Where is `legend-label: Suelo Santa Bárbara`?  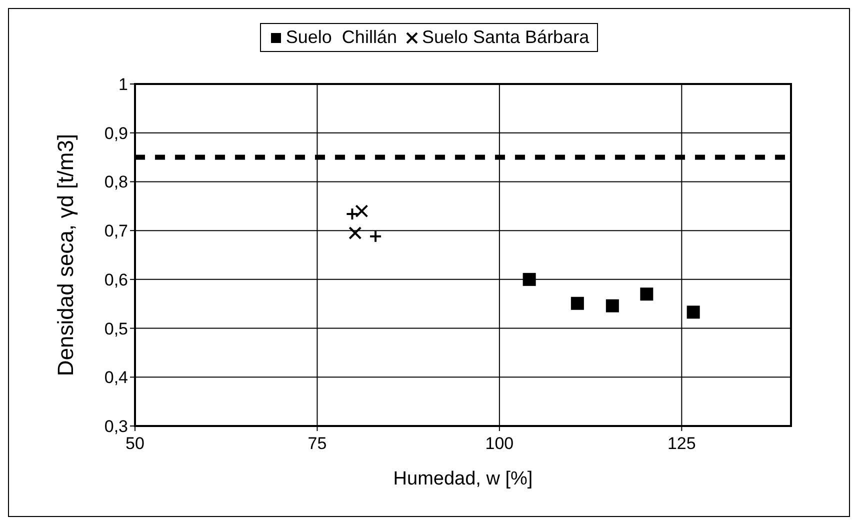 legend-label: Suelo Santa Bárbara is located at coordinates (506, 37).